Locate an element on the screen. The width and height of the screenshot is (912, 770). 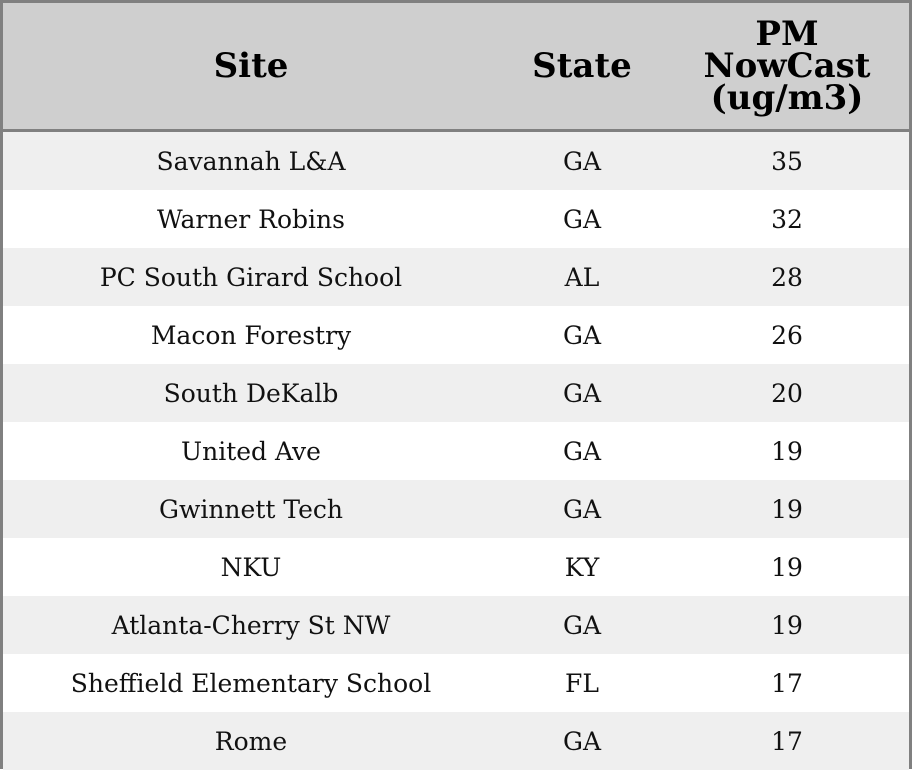
table-row: NKU KY 19 is located at coordinates (456, 567).